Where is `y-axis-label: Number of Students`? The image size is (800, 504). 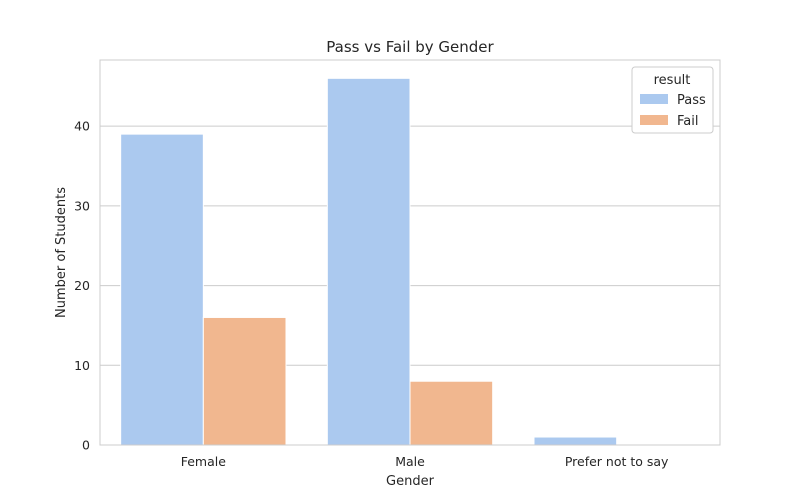
y-axis-label: Number of Students is located at coordinates (61, 252).